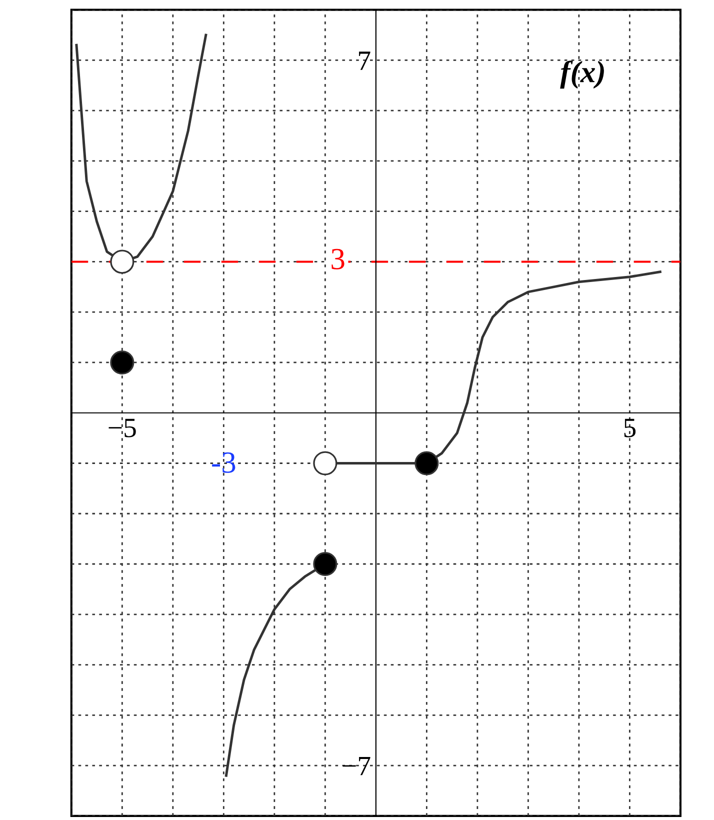  What do you see at coordinates (356, 766) in the screenshot?
I see `y-tick-label: −7` at bounding box center [356, 766].